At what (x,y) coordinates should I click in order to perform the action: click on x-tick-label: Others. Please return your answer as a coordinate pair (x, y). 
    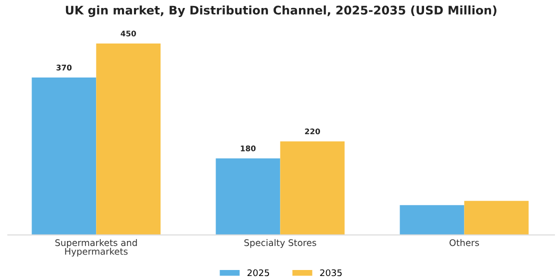
    Looking at the image, I should click on (464, 242).